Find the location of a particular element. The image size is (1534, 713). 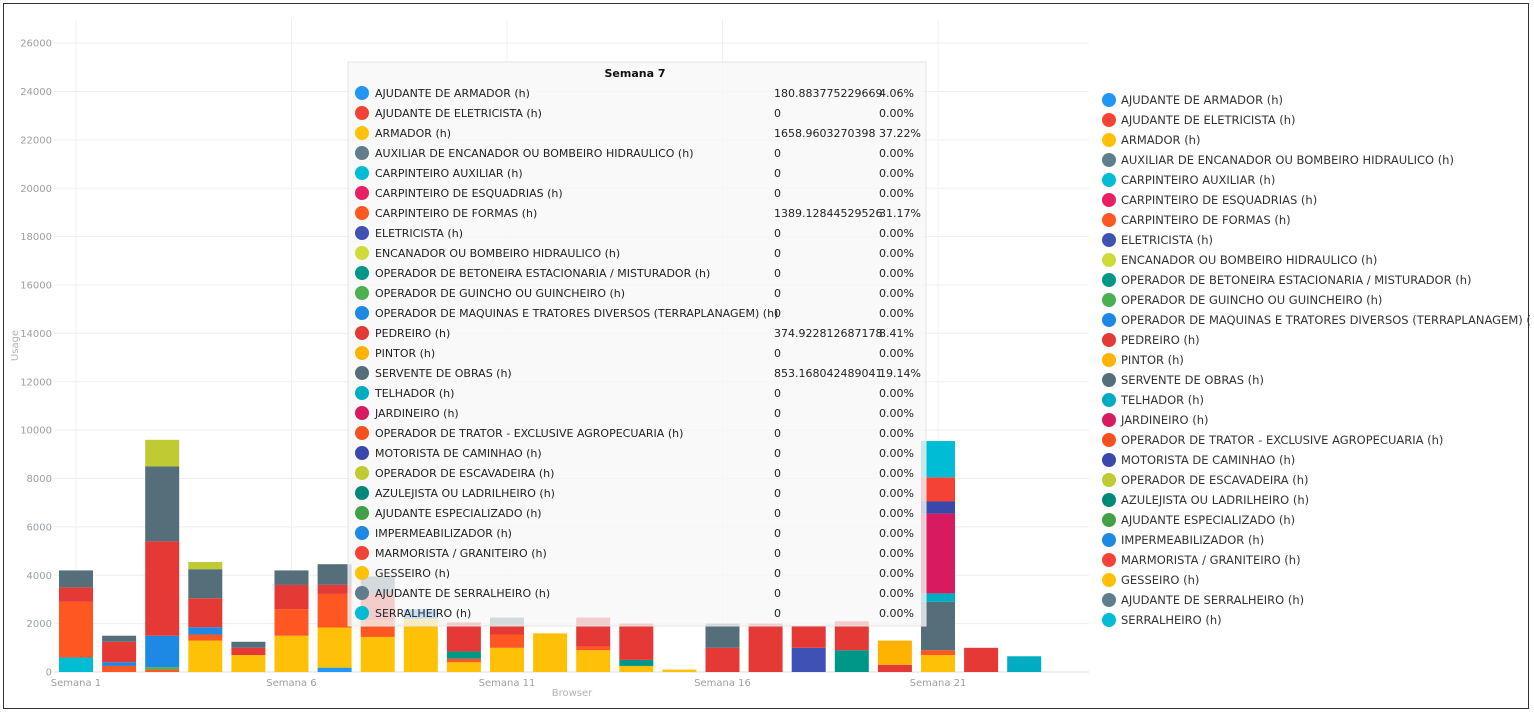

tooltip-percent: 0.00% is located at coordinates (896, 193).